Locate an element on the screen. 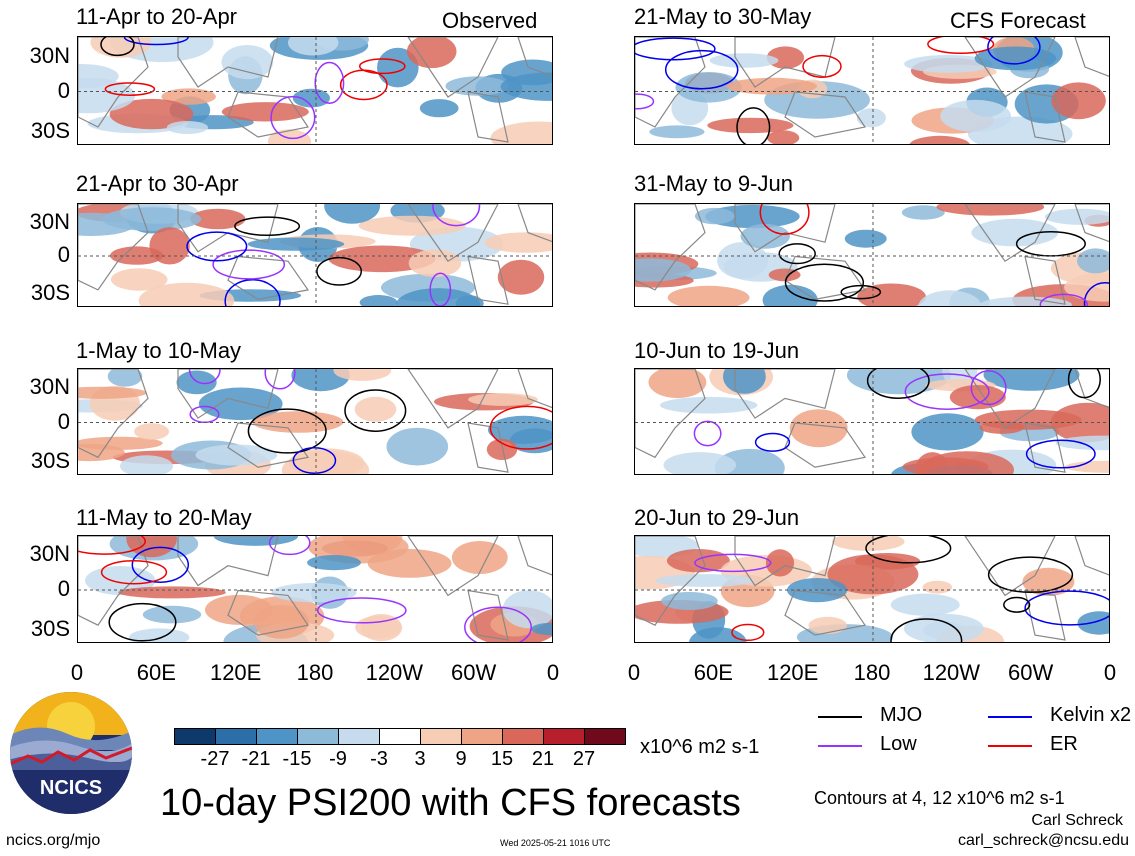 The width and height of the screenshot is (1135, 856). ncics-logo: NCICS is located at coordinates (71, 753).